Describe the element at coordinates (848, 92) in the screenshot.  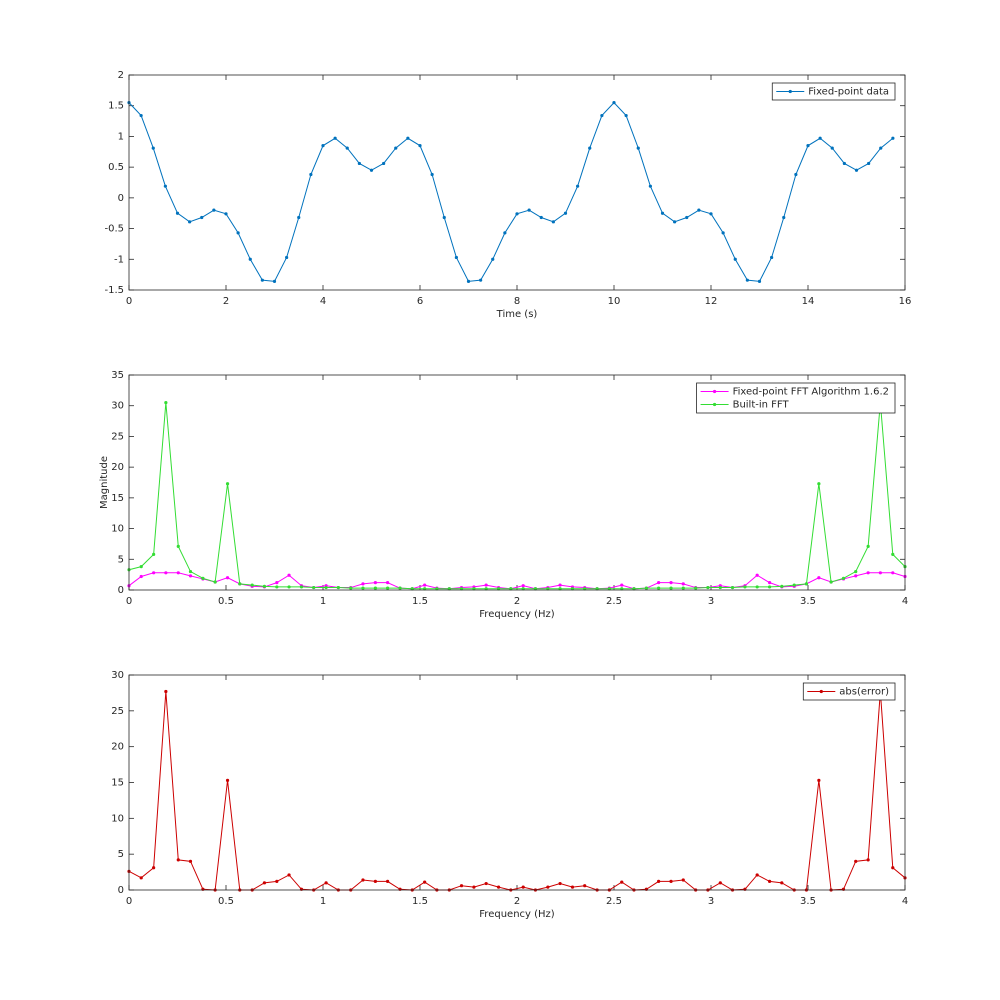
I see `legend-label: Fixed-point data` at that location.